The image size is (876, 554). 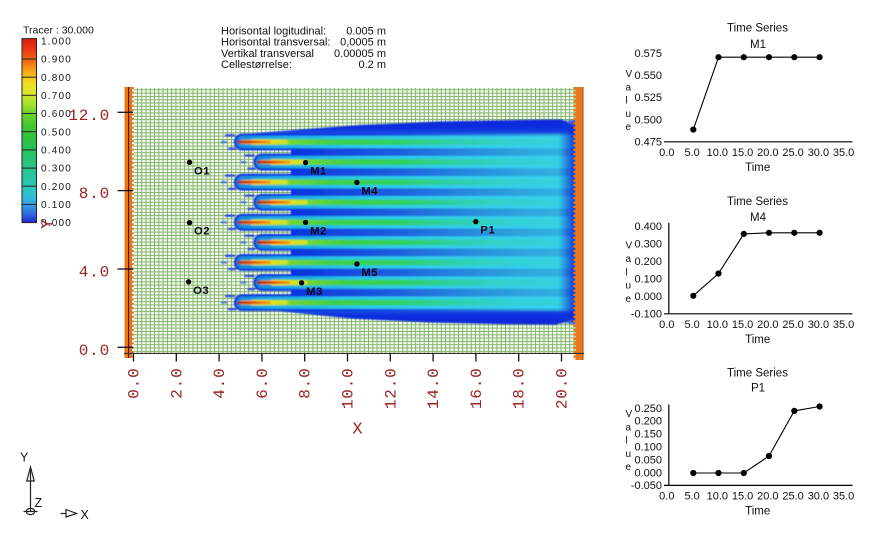 What do you see at coordinates (369, 273) in the screenshot?
I see `svg-text: M5` at bounding box center [369, 273].